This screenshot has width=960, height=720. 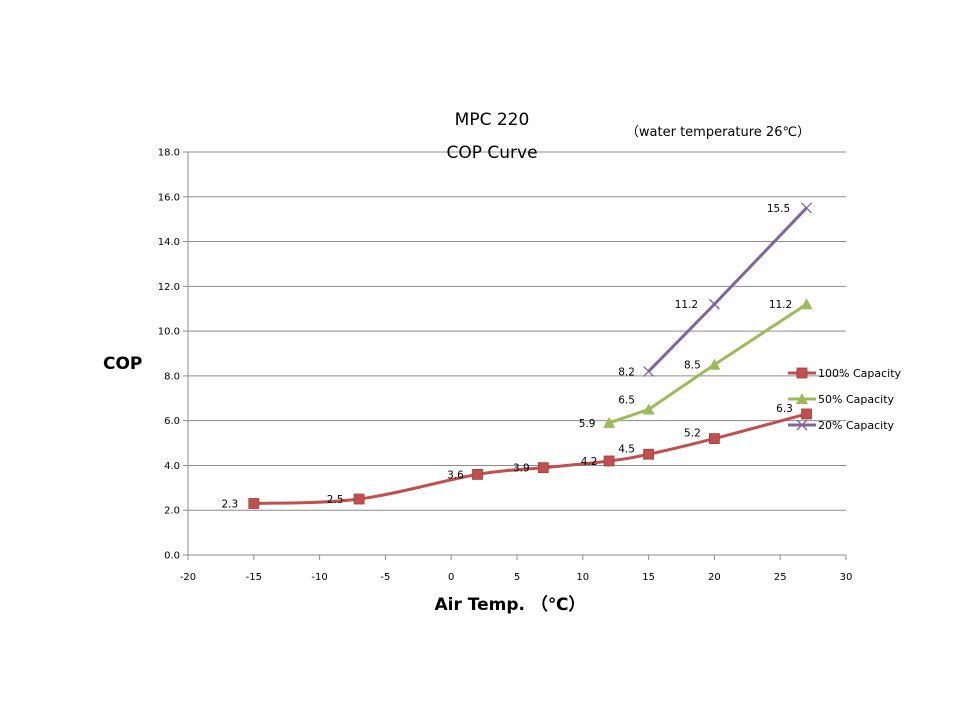 What do you see at coordinates (169, 197) in the screenshot?
I see `y-tick-label: 16.0` at bounding box center [169, 197].